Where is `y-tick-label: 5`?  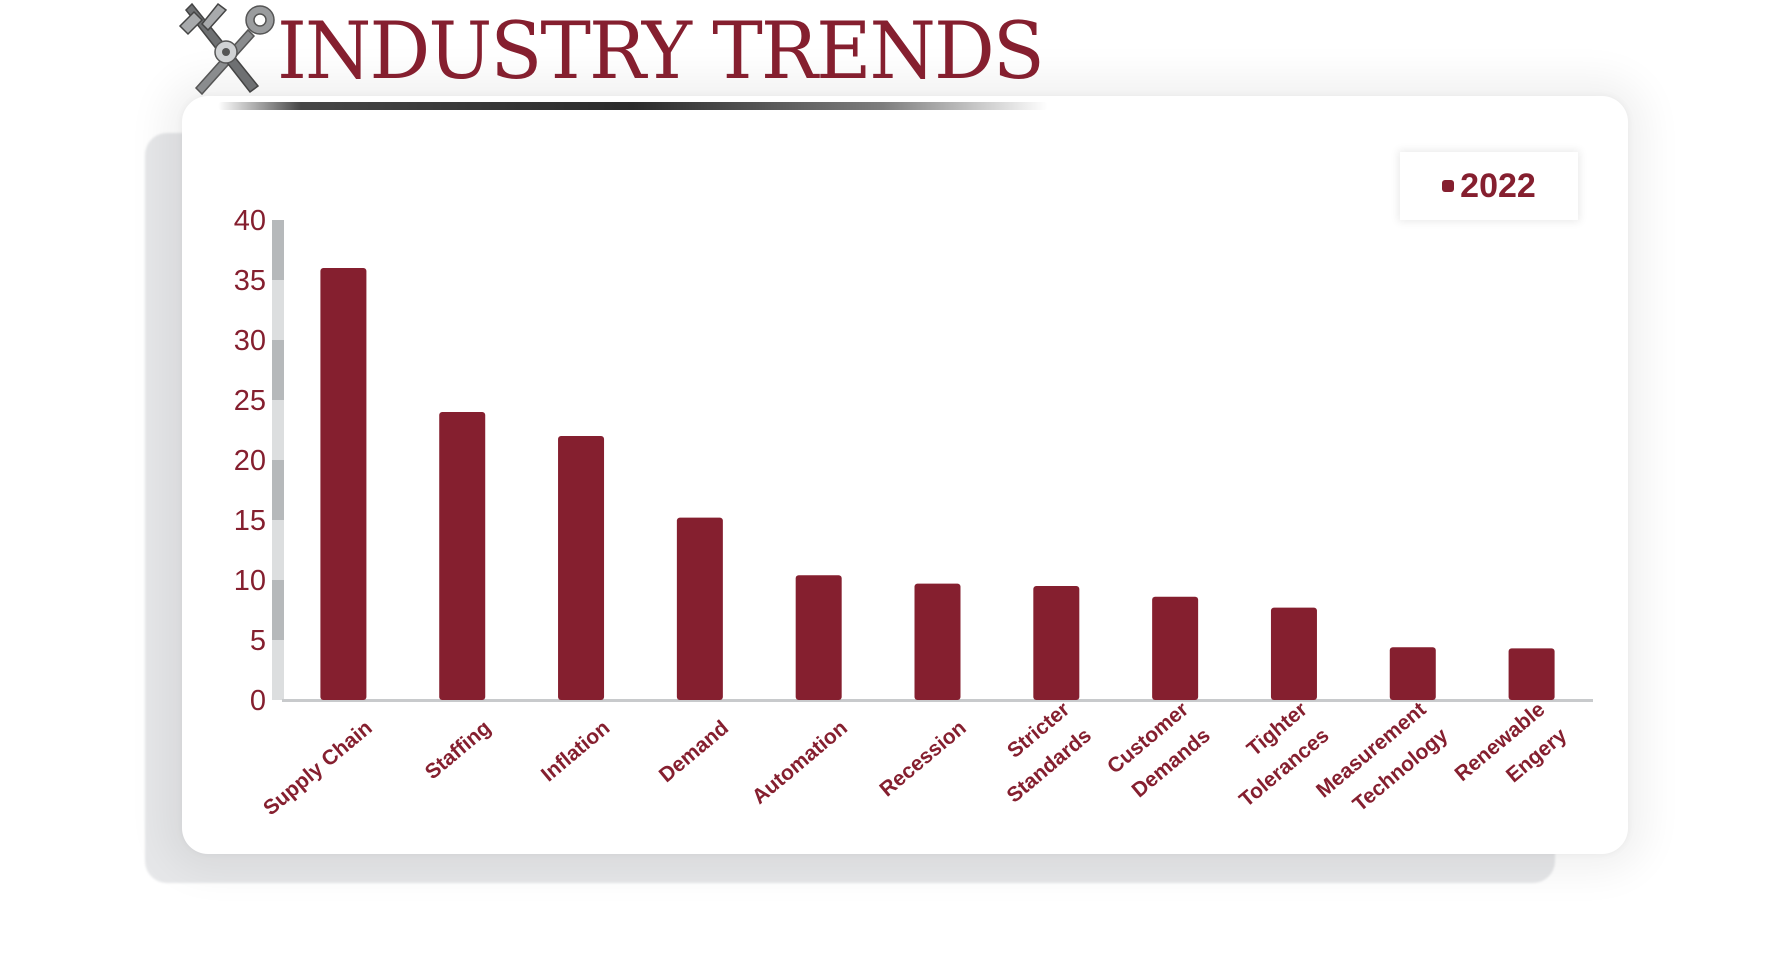
y-tick-label: 5 is located at coordinates (258, 641).